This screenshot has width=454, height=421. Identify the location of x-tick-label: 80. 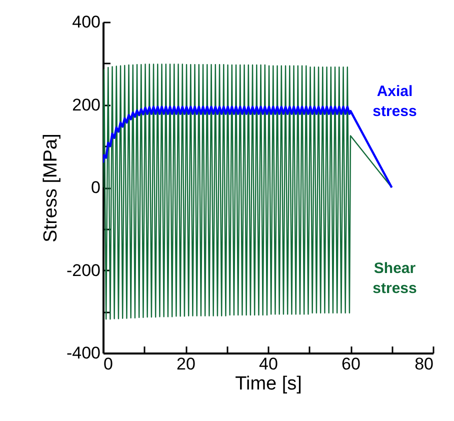
(424, 364).